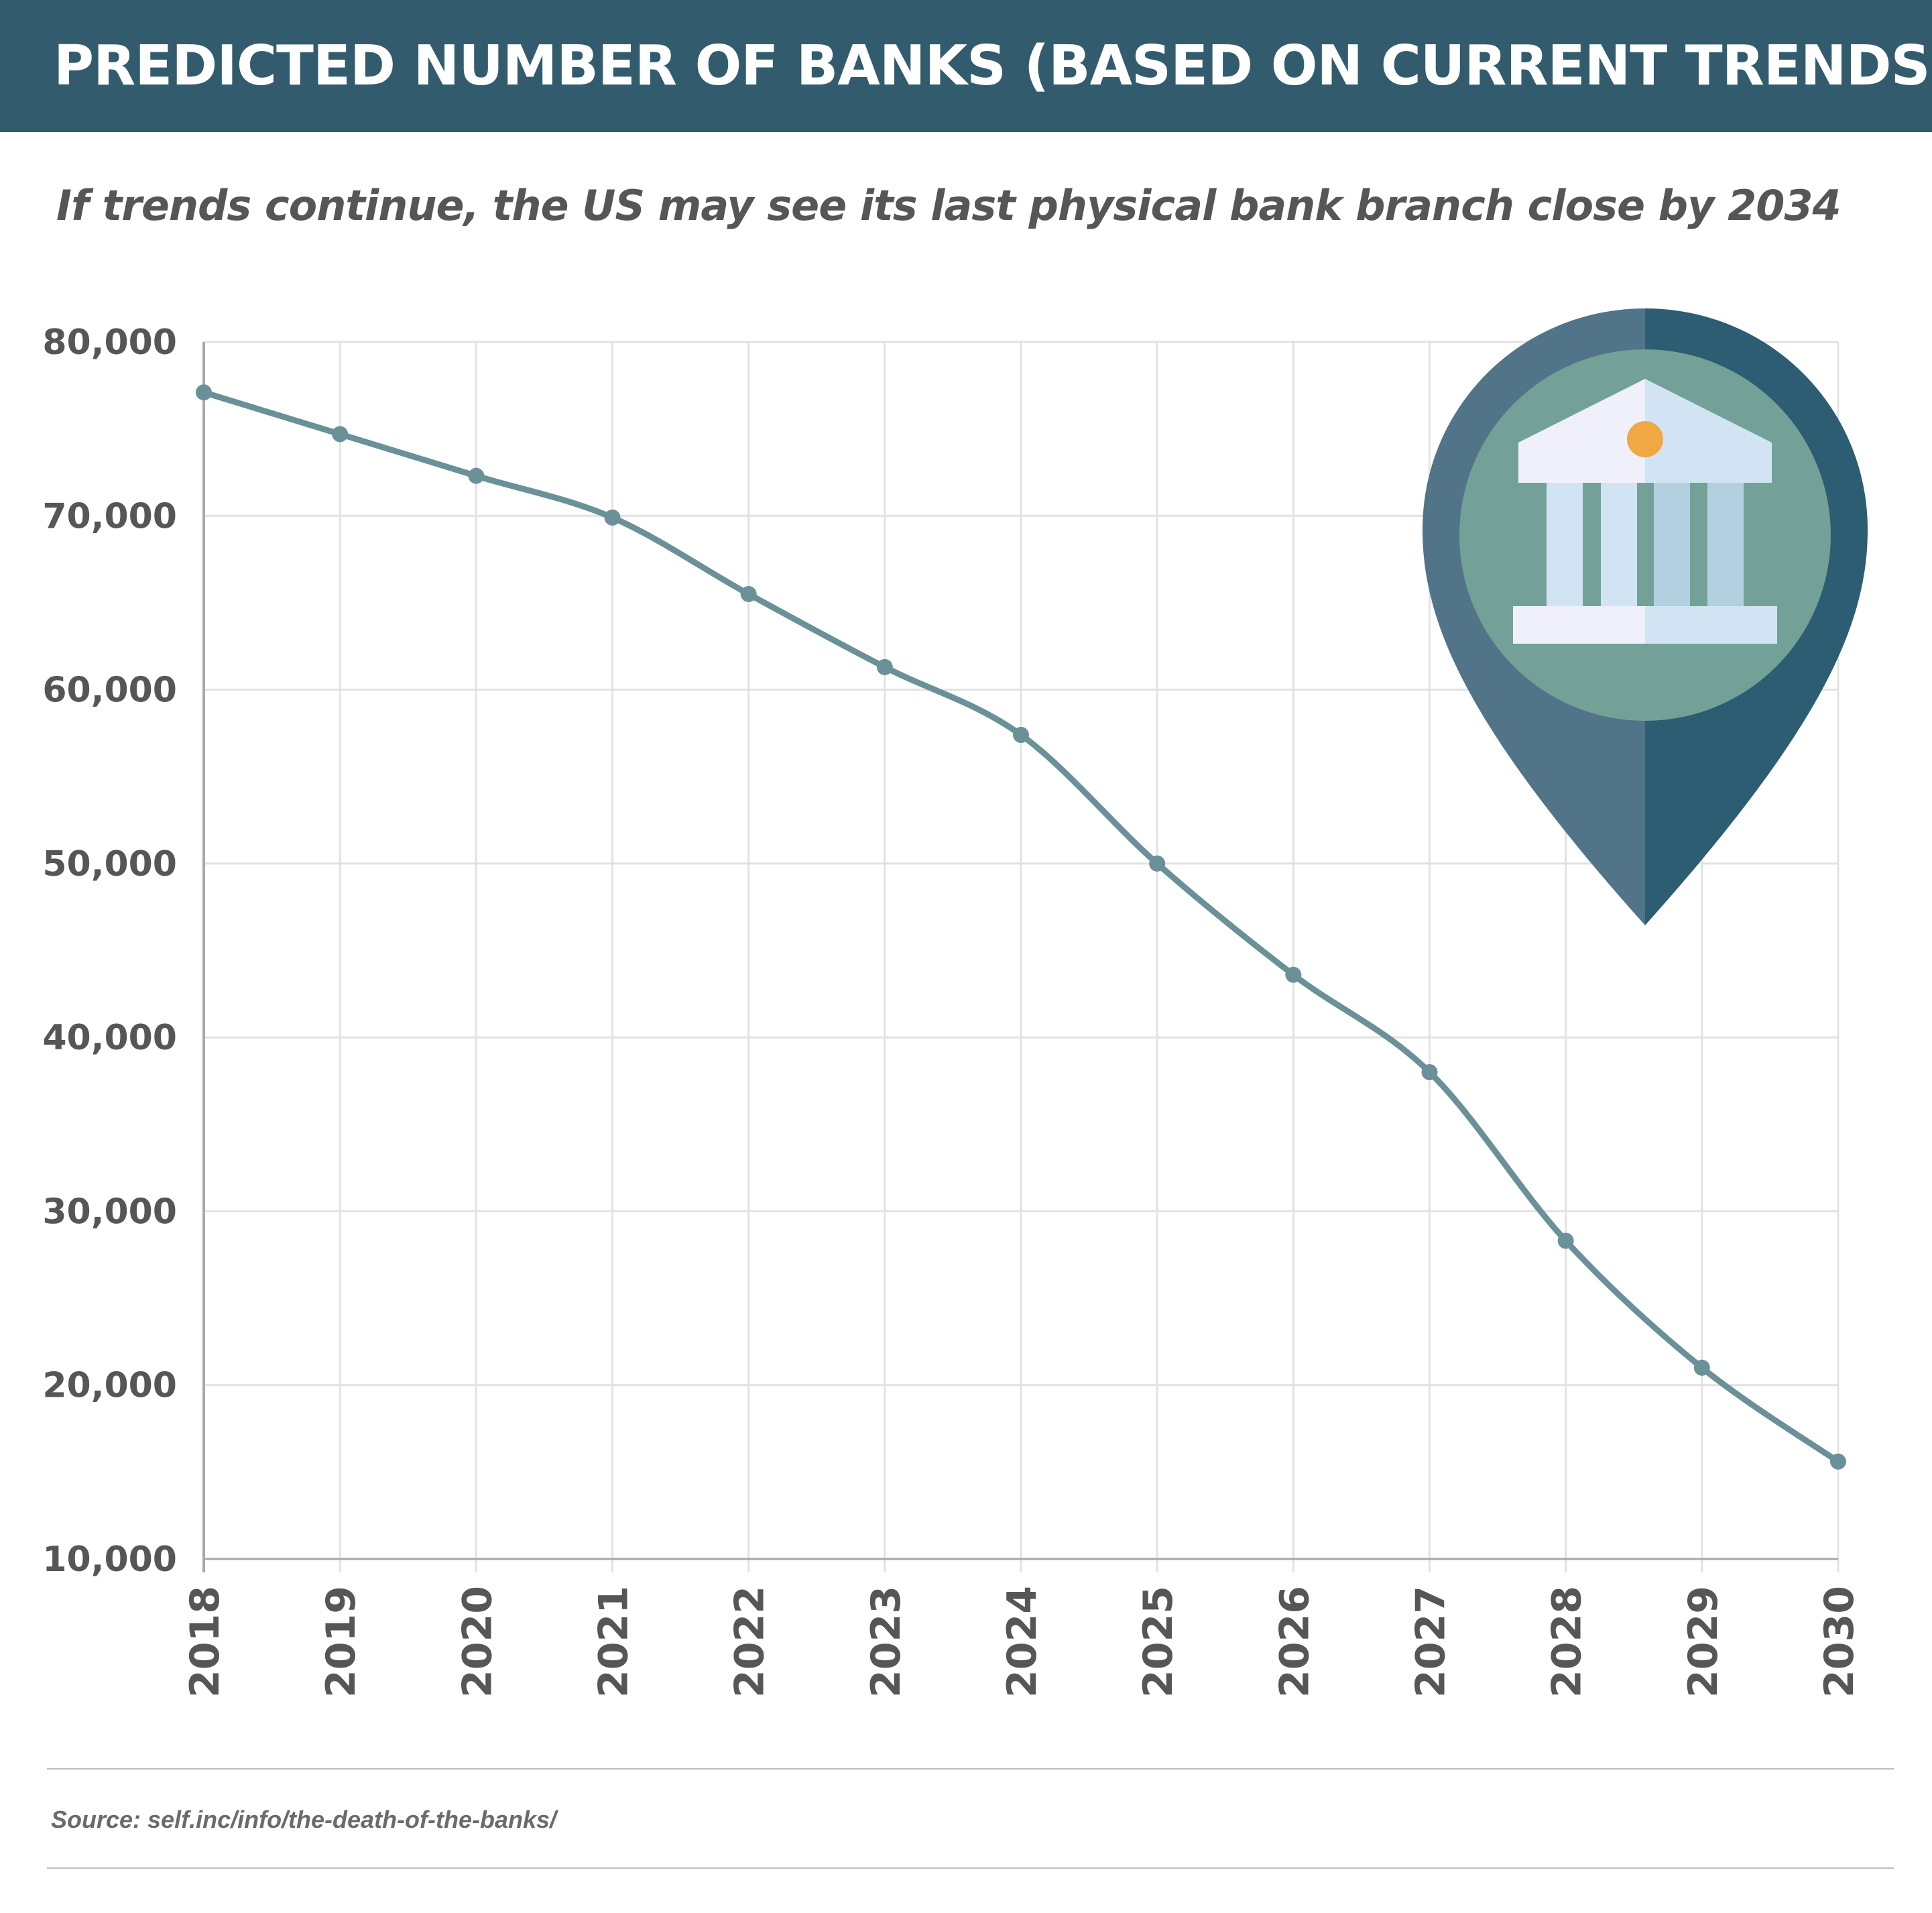 The image size is (1932, 1913). What do you see at coordinates (109, 1212) in the screenshot?
I see `y-tick-label: 30,000` at bounding box center [109, 1212].